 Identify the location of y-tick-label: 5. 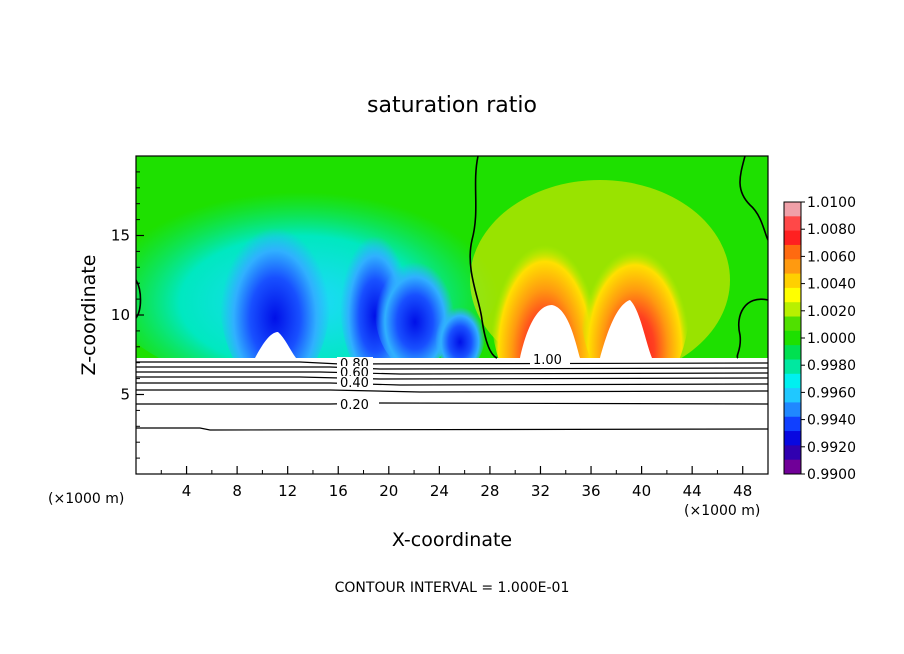
(125, 395).